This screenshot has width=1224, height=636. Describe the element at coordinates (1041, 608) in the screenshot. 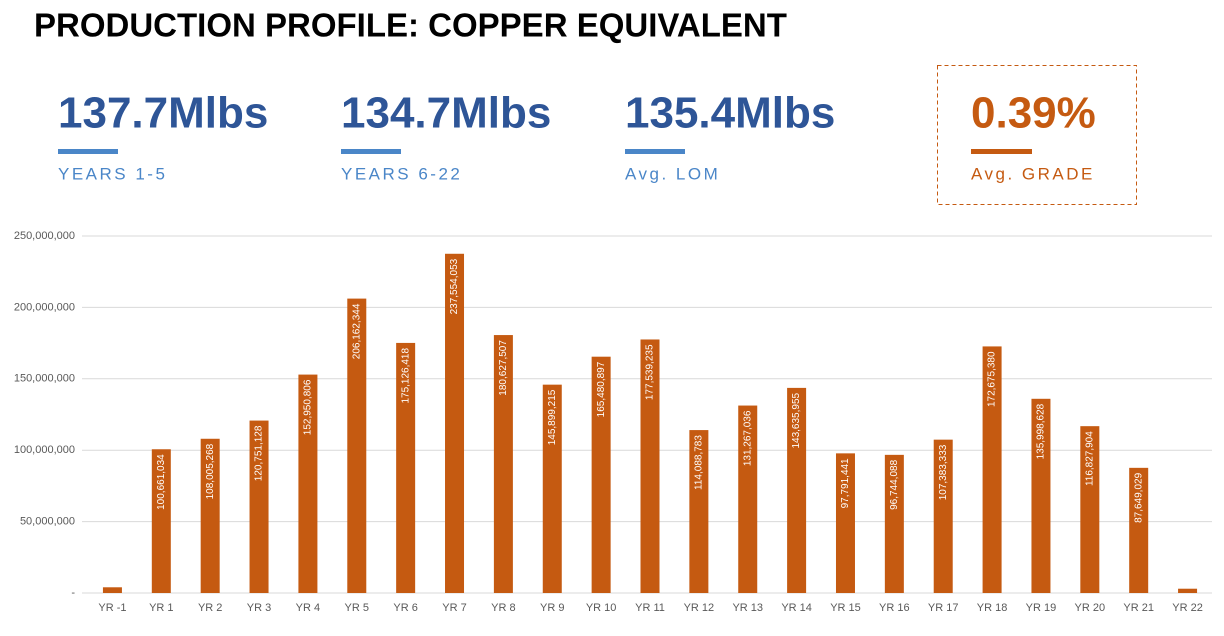

I see `x-tick-label: YR 19` at that location.